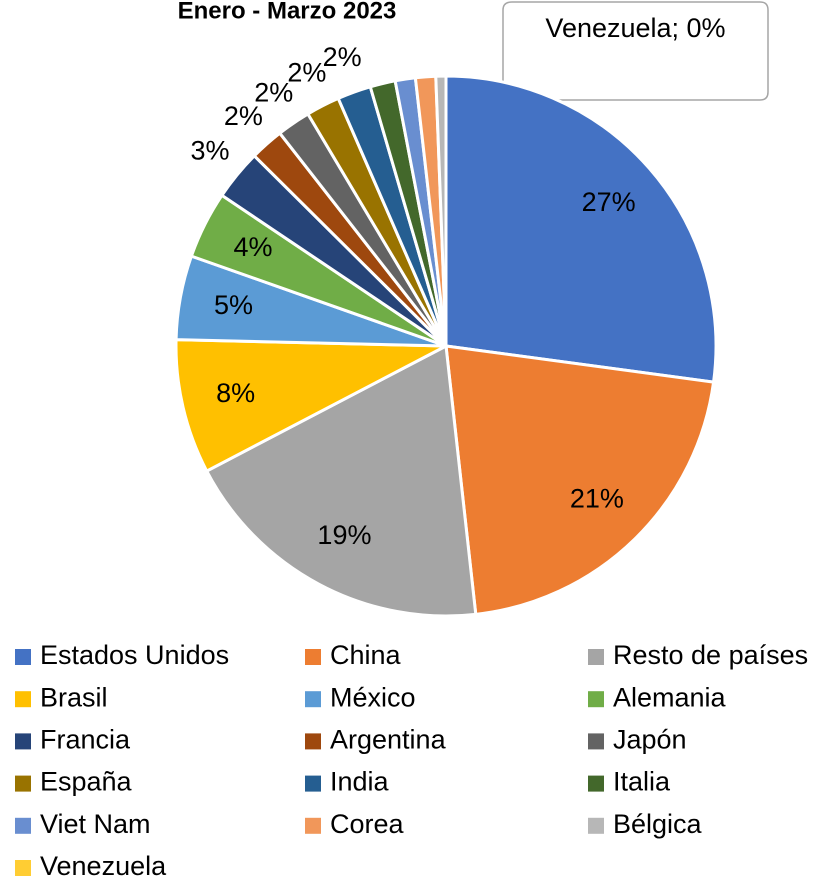 This screenshot has width=833, height=891. What do you see at coordinates (252, 247) in the screenshot?
I see `data-label: 4%` at bounding box center [252, 247].